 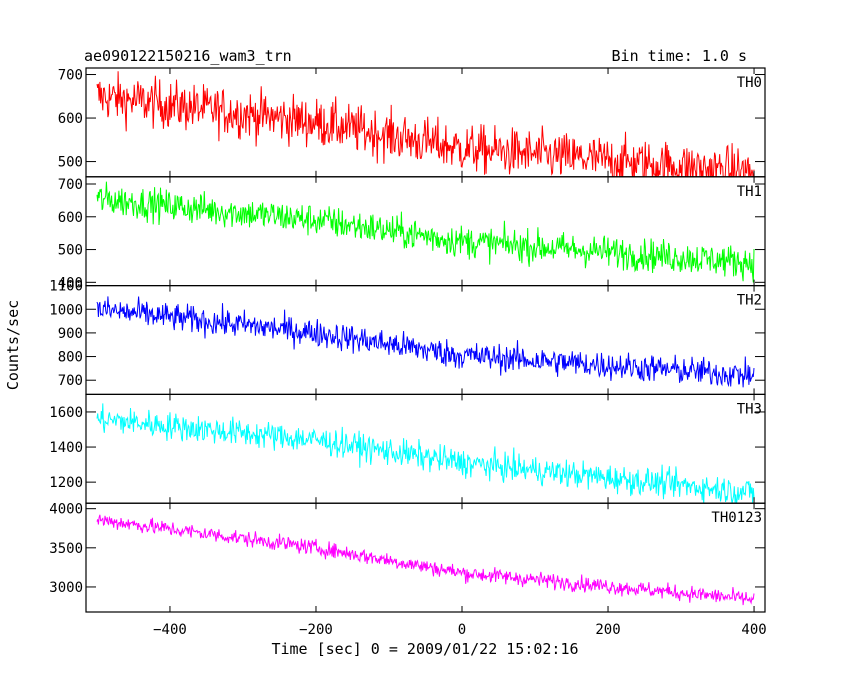 I want to click on y-tick-label: 1400, so click(x=66, y=448).